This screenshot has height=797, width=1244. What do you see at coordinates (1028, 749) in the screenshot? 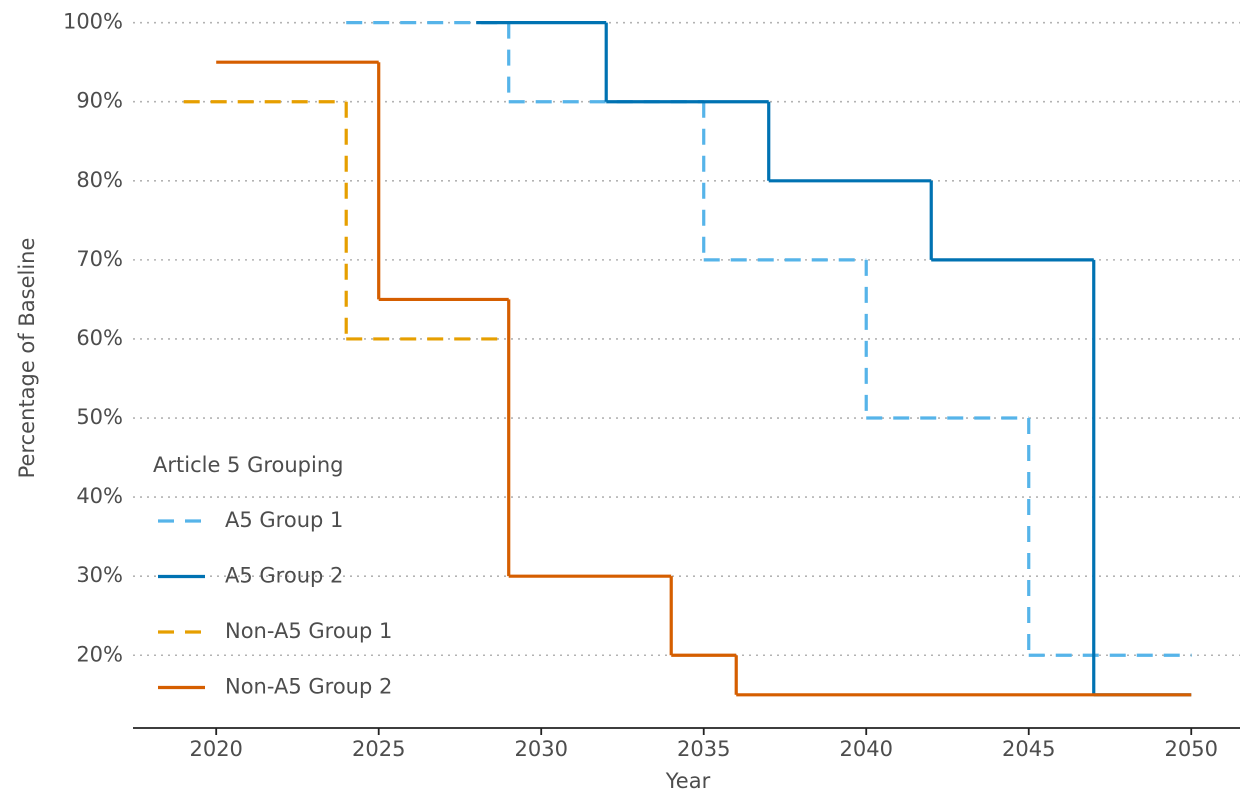
I see `x-tick-label: 2045` at bounding box center [1028, 749].